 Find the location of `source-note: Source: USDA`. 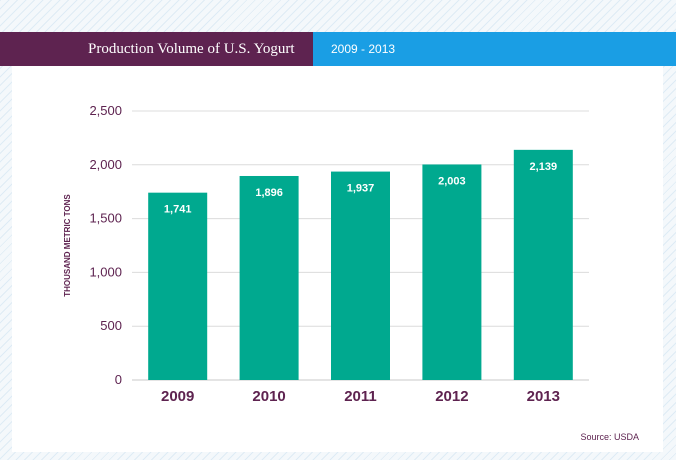

source-note: Source: USDA is located at coordinates (609, 437).